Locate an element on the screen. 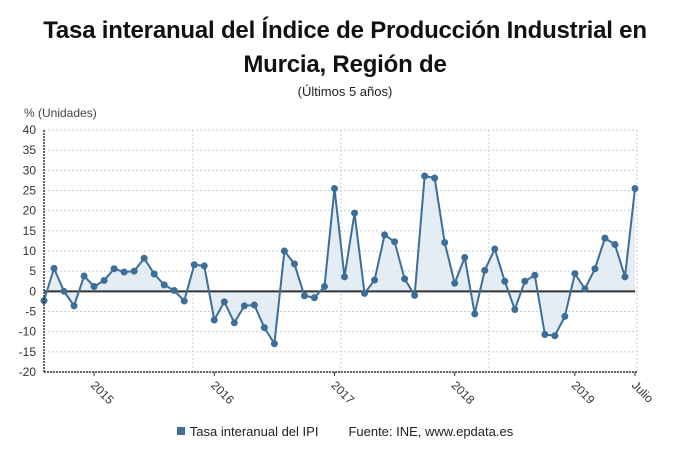 The image size is (690, 465). x-tick-label: 2017 is located at coordinates (342, 392).